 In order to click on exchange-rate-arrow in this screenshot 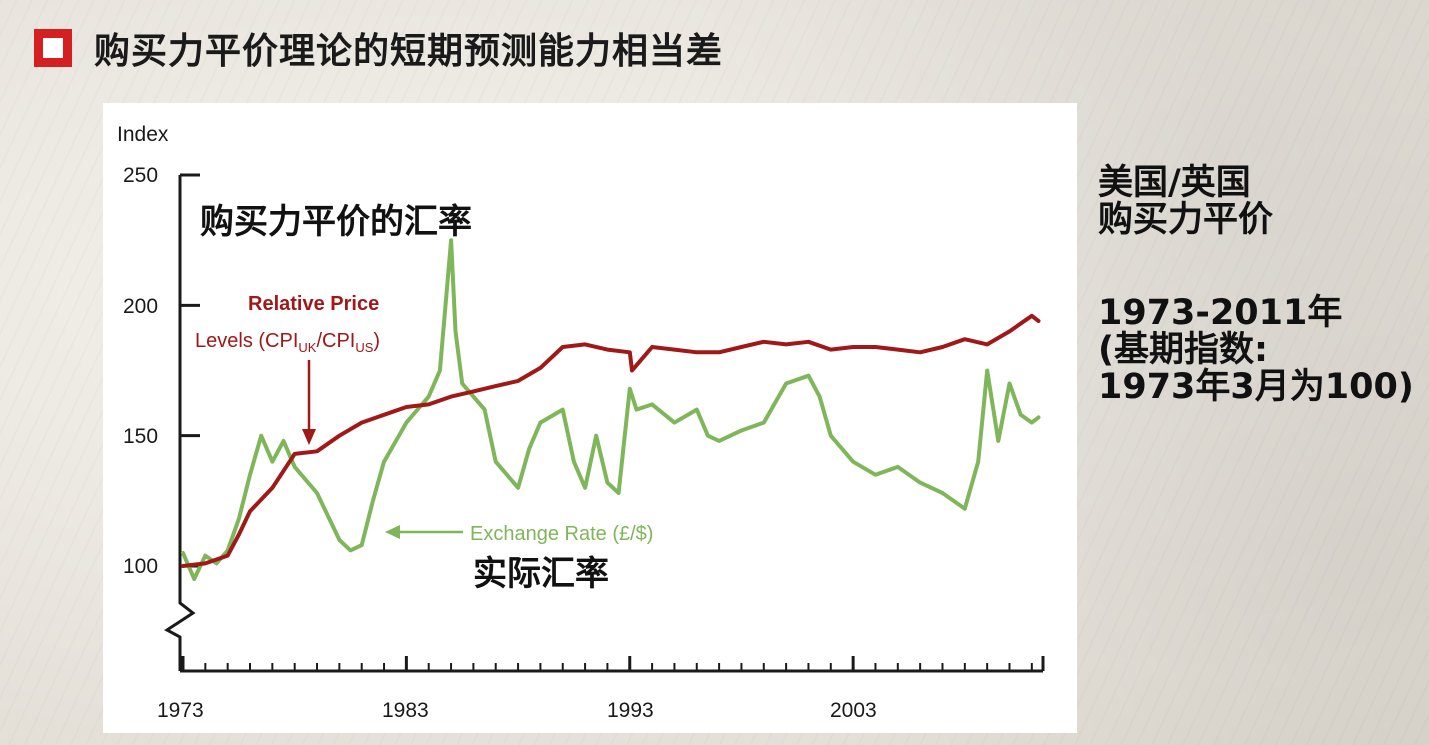, I will do `click(424, 532)`.